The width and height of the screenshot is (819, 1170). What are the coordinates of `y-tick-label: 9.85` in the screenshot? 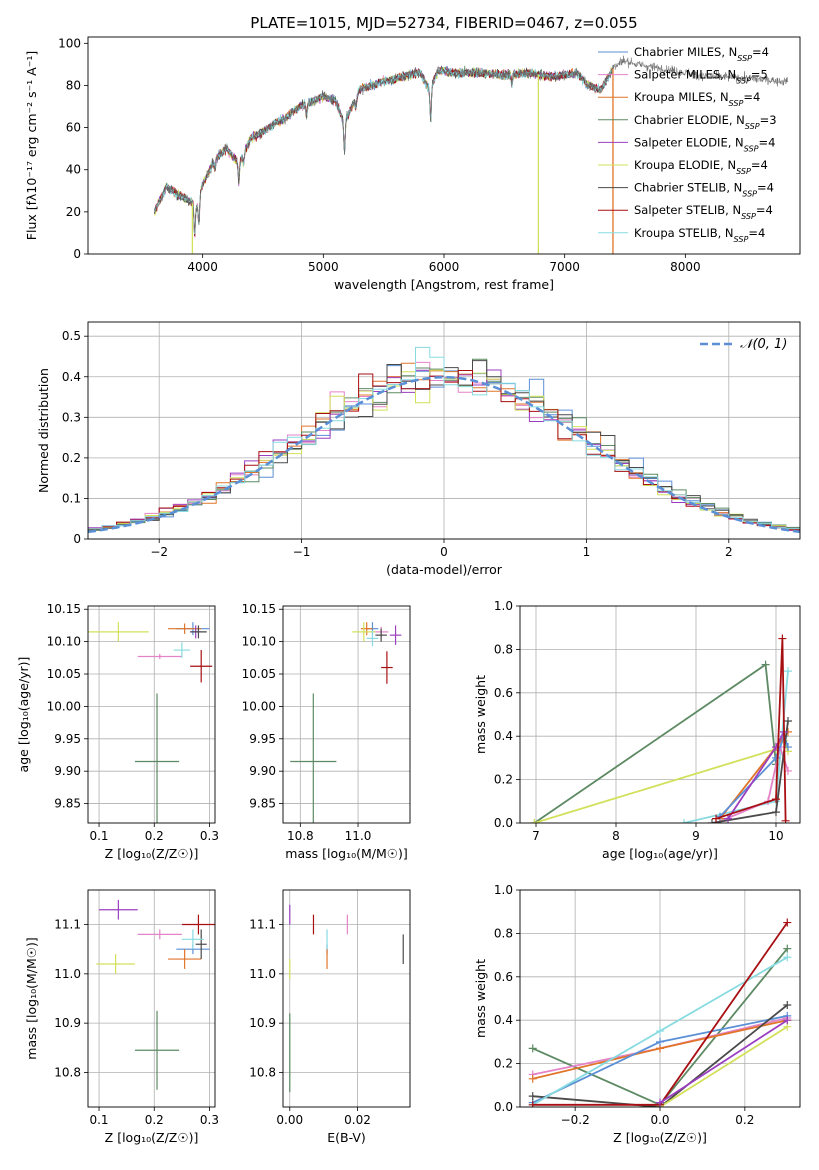 It's located at (262, 804).